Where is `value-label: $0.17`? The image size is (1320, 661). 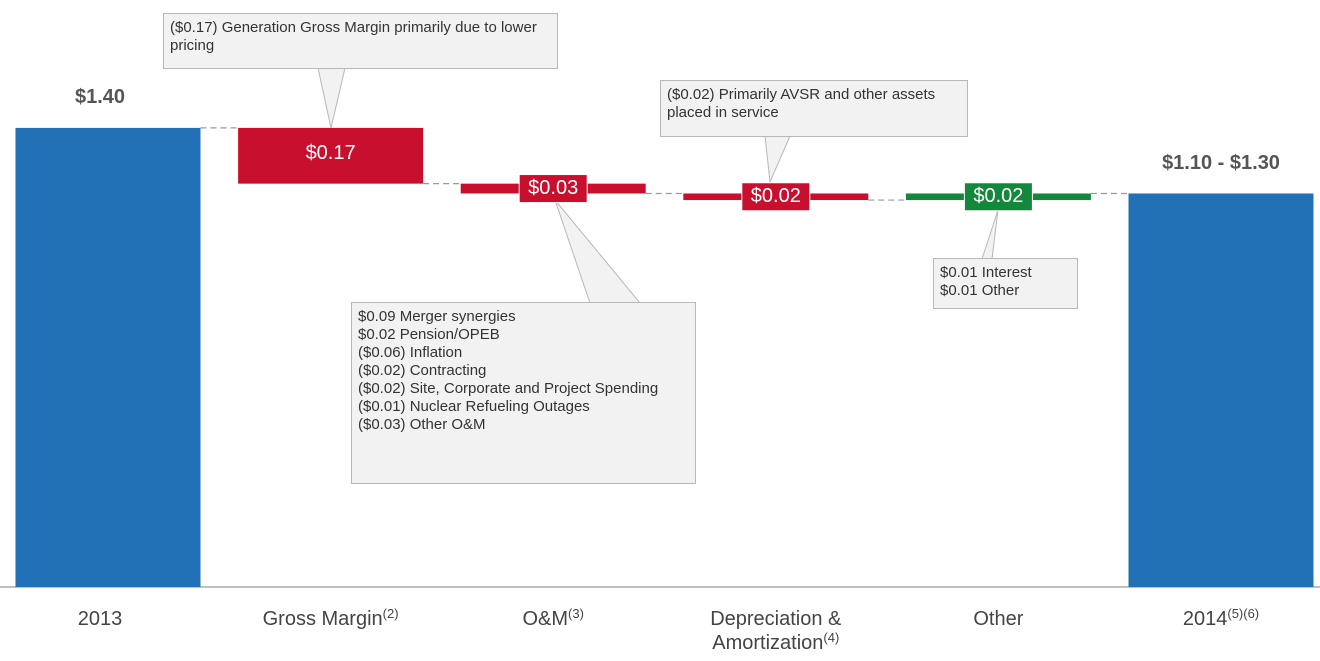 value-label: $0.17 is located at coordinates (331, 153).